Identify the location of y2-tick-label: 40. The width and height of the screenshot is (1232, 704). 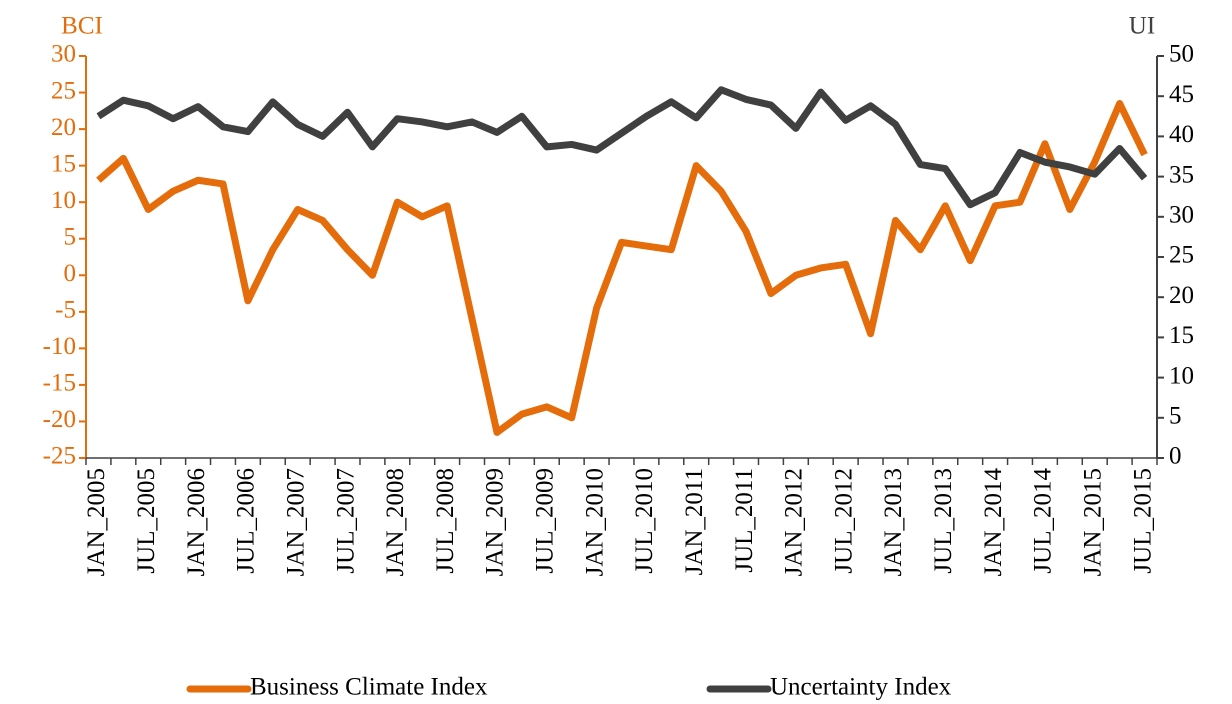
(1181, 134).